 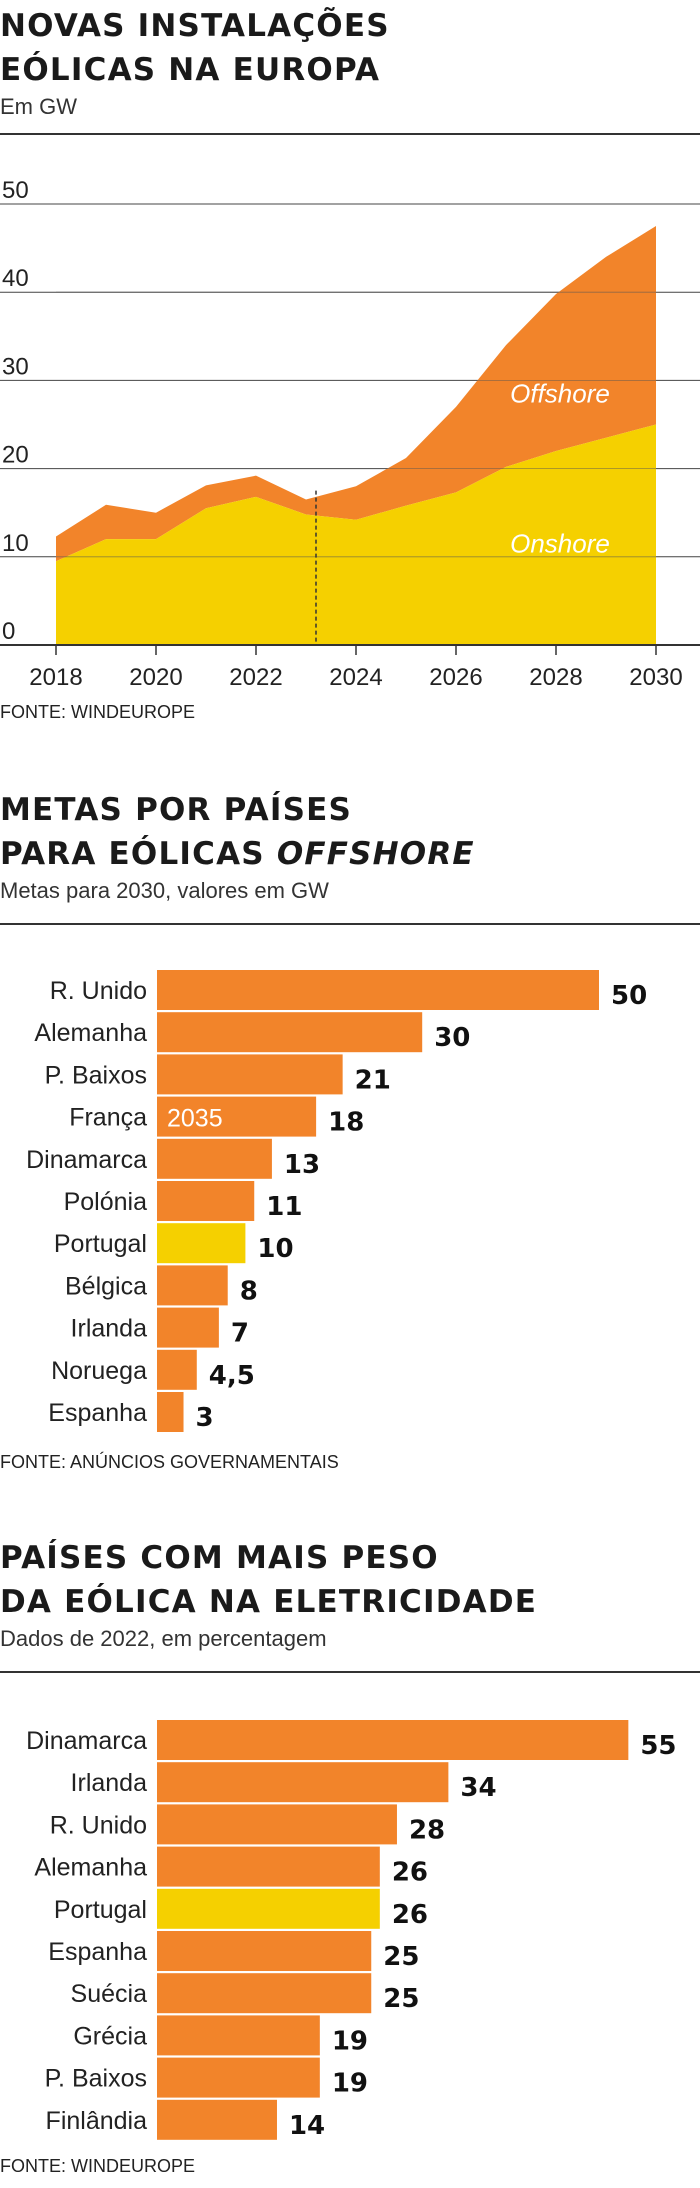 I want to click on category-label: Finlândia, so click(x=97, y=2121).